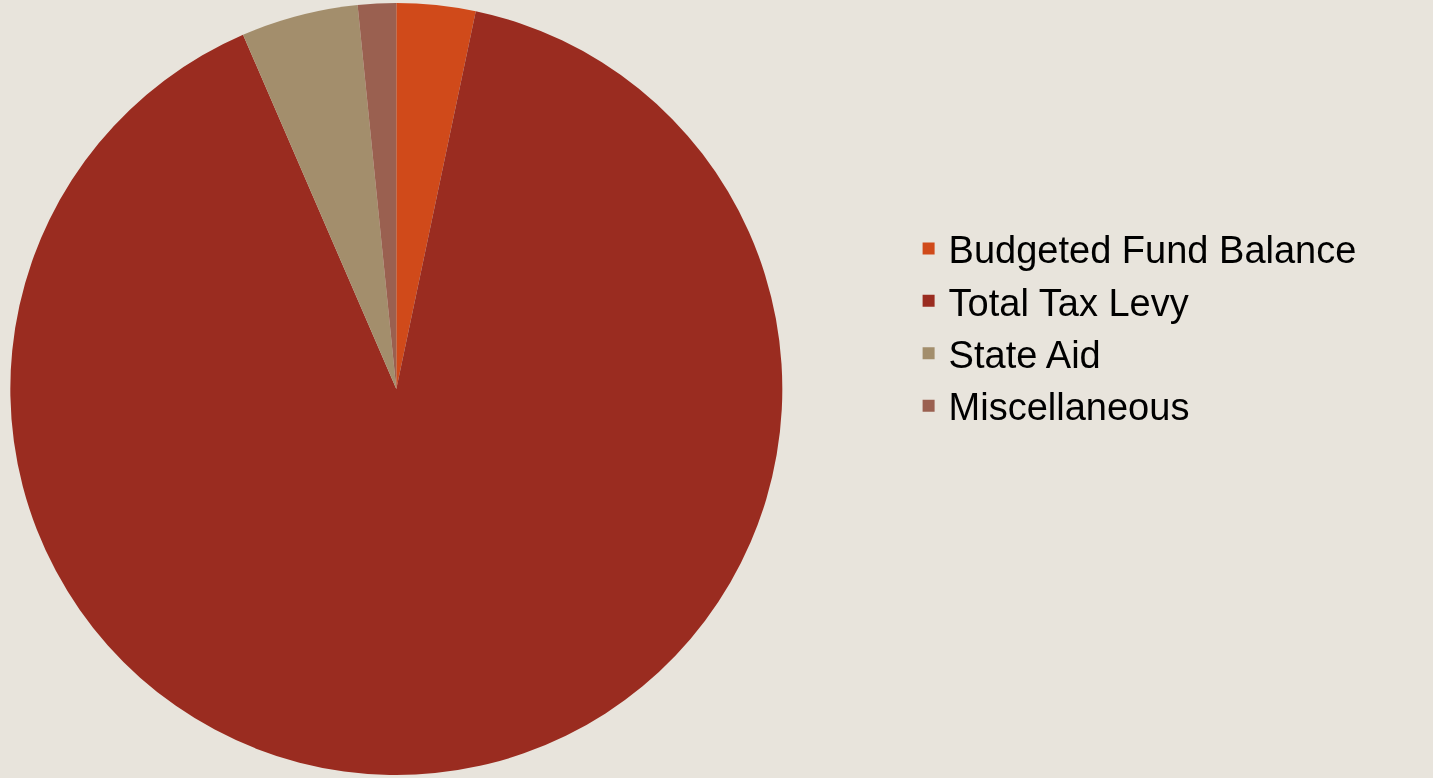 This screenshot has height=778, width=1433. What do you see at coordinates (1068, 302) in the screenshot?
I see `legend-label: Total Tax Levy` at bounding box center [1068, 302].